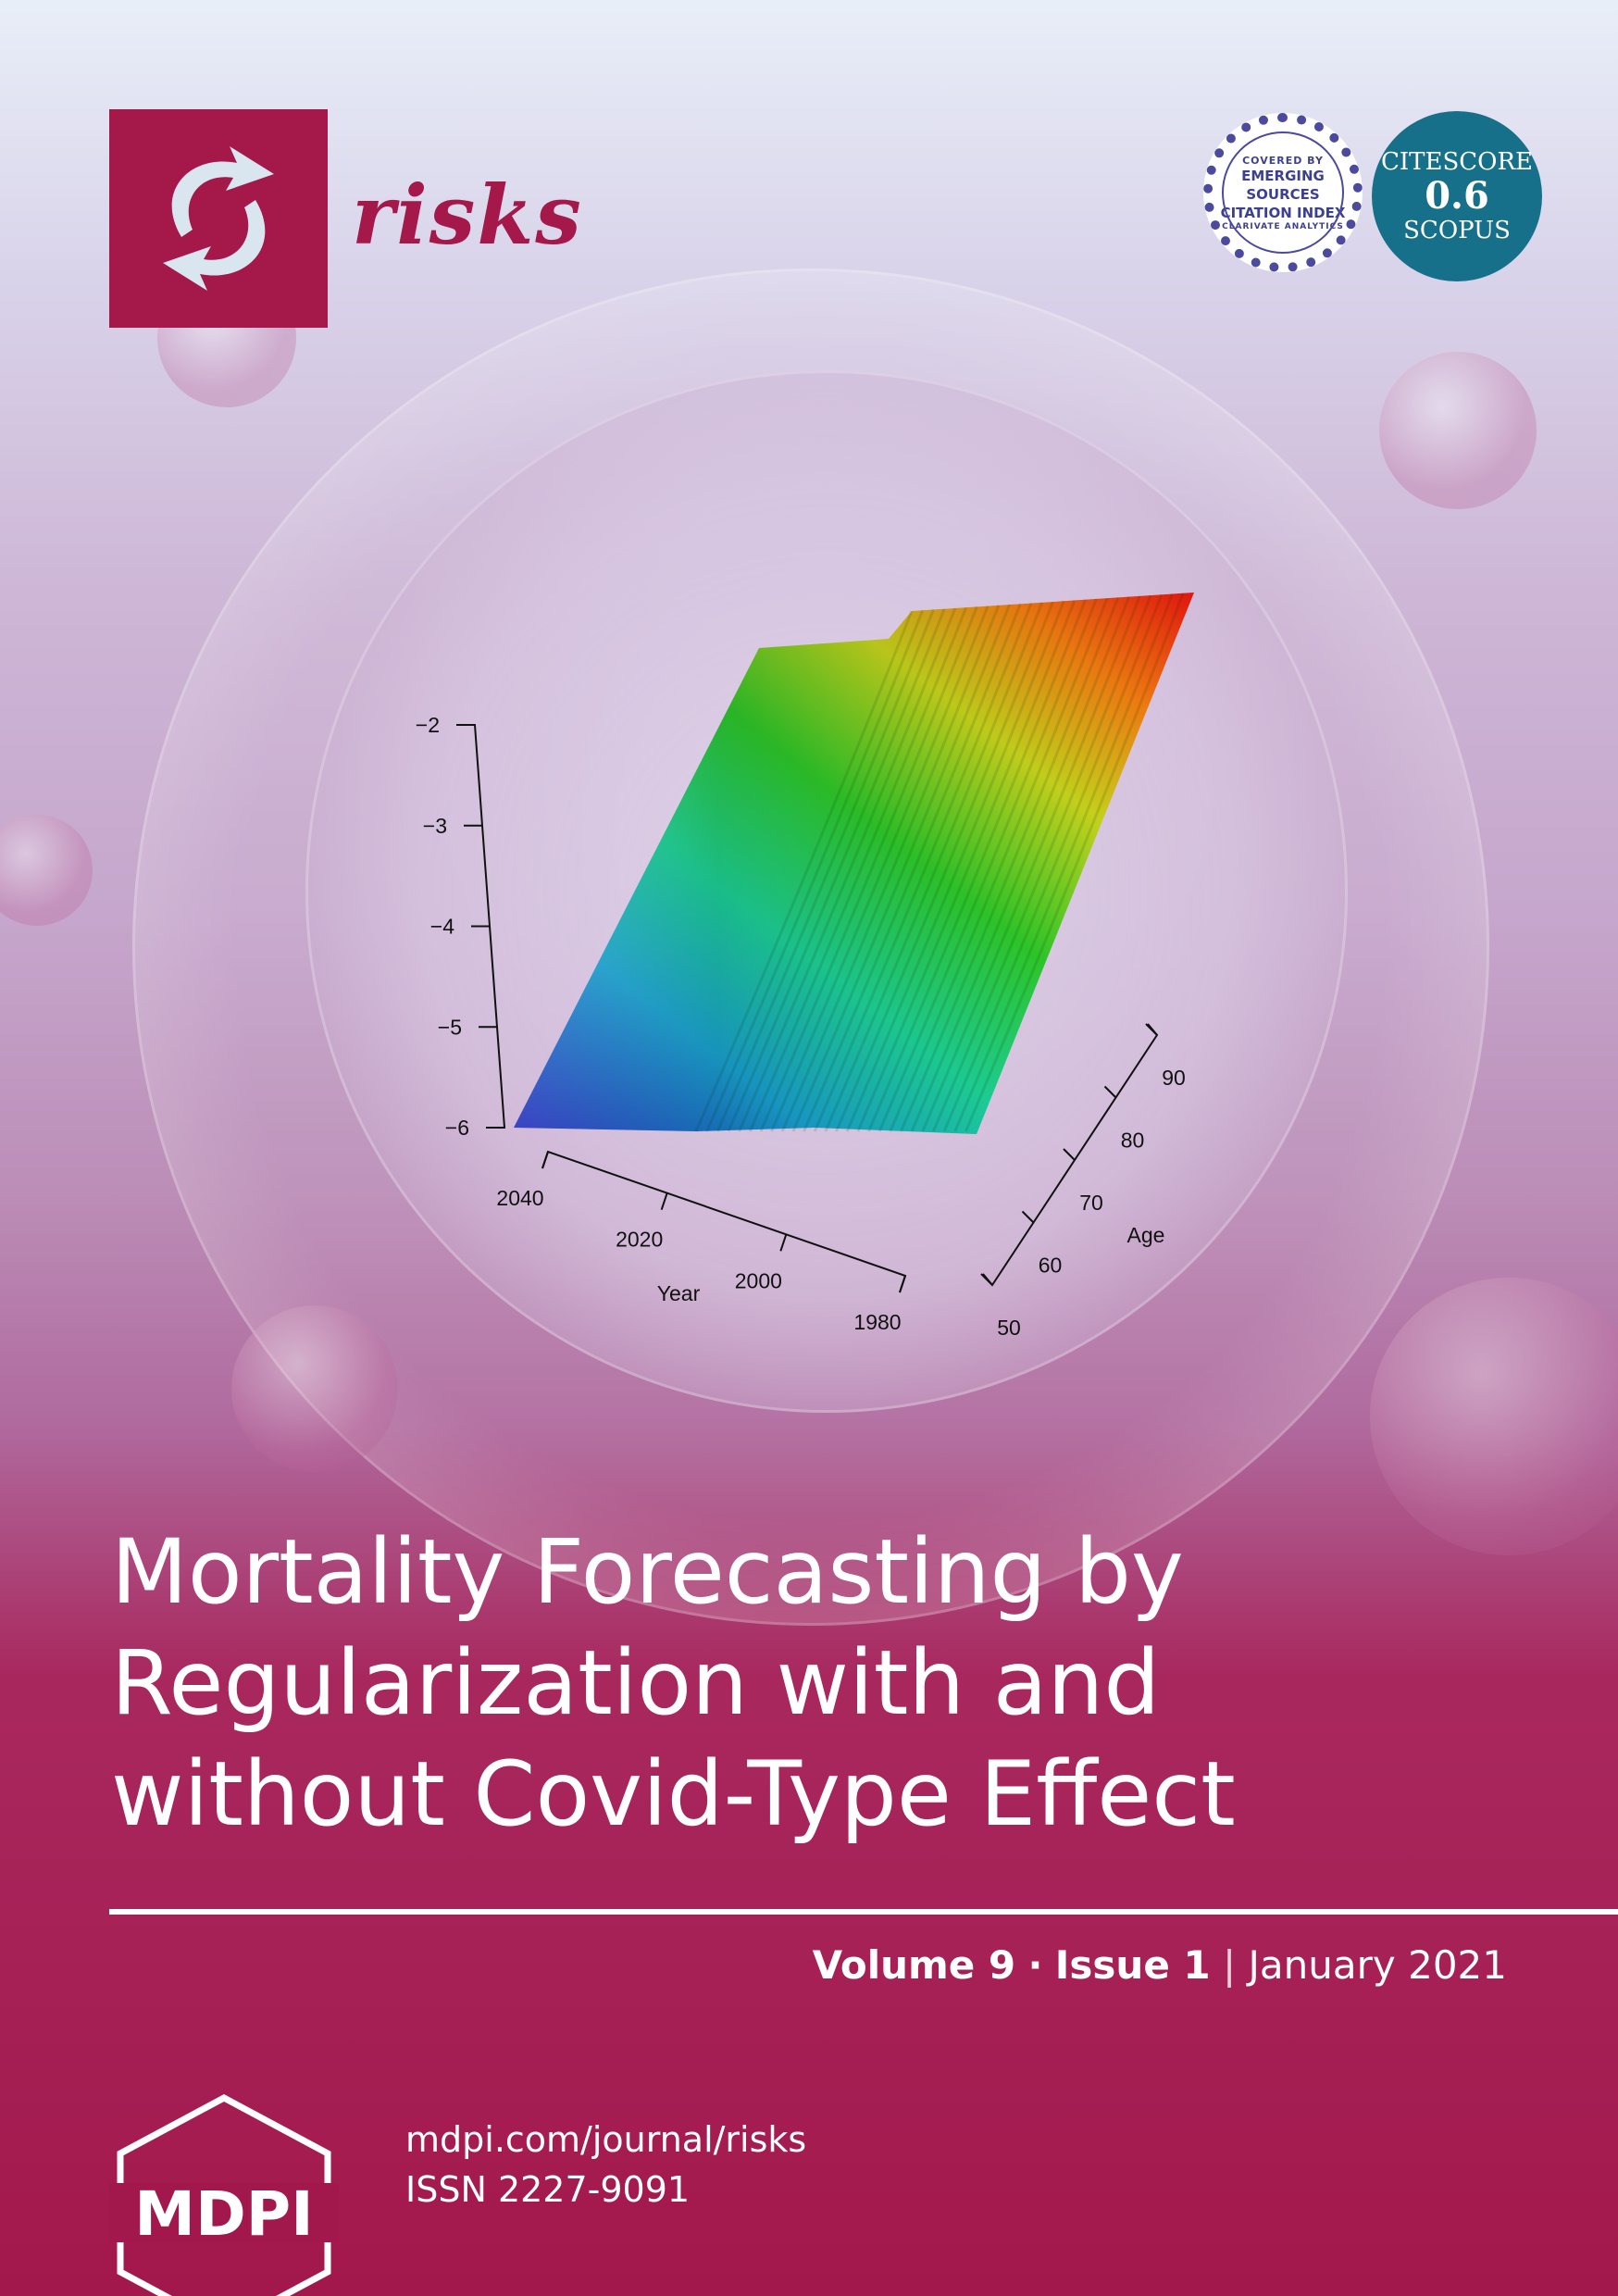  Describe the element at coordinates (639, 1240) in the screenshot. I see `x-tick-label: 2020` at that location.